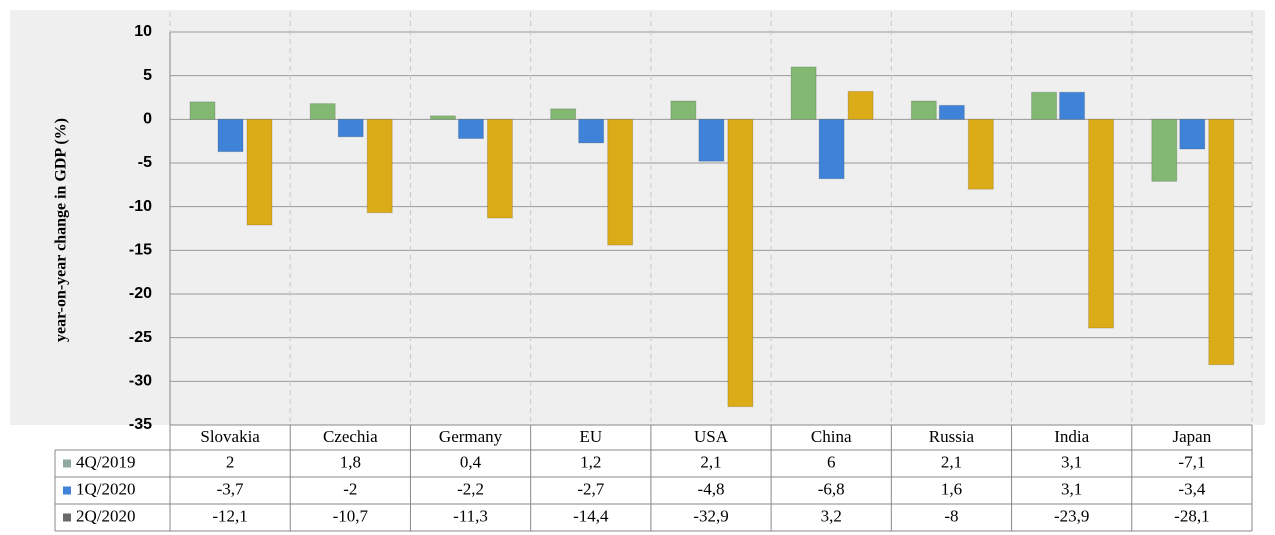 Image resolution: width=1275 pixels, height=535 pixels. What do you see at coordinates (147, 119) in the screenshot?
I see `y-tick-label: 0` at bounding box center [147, 119].